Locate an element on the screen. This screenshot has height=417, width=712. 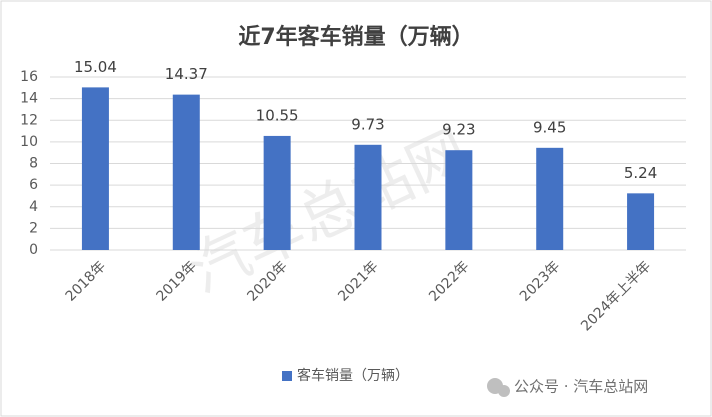
data-label: 15.04 is located at coordinates (95, 67).